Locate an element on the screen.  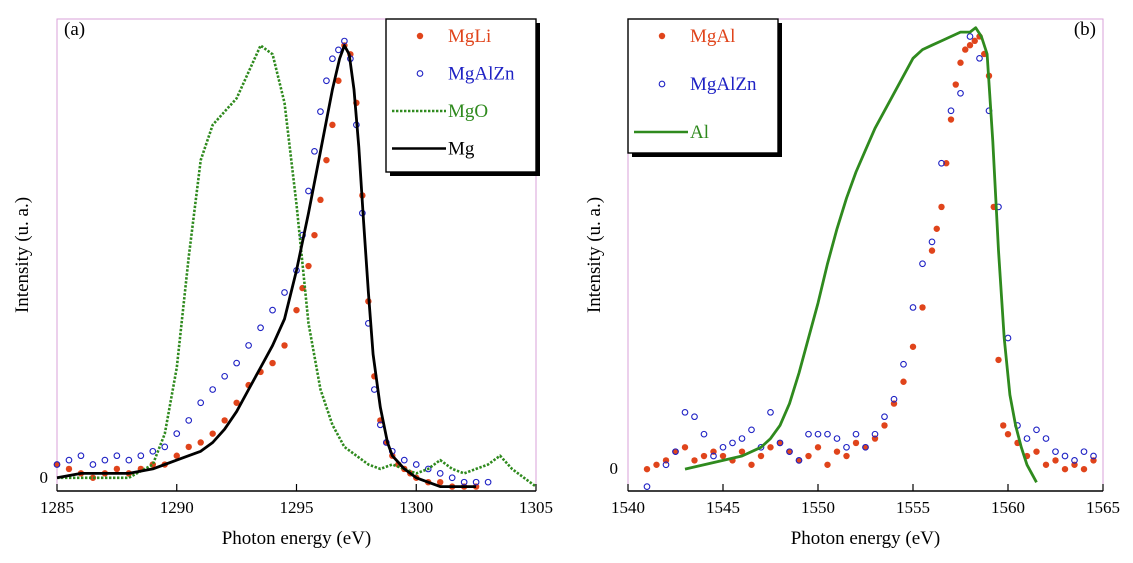
panel-b-x-axis-title: Photon energy (eV) is located at coordinates (866, 538).